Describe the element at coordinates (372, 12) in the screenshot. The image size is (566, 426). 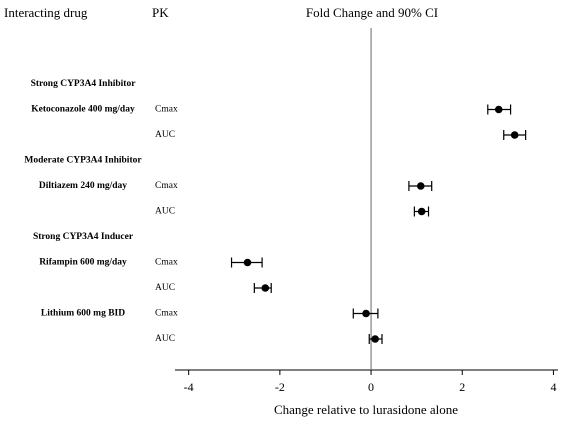
I see `chart-title: Fold Change and 90% CI` at that location.